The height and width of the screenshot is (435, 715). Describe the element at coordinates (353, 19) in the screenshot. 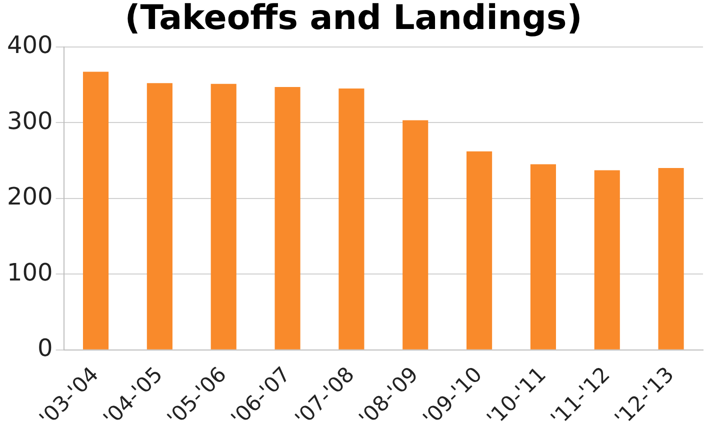

I see `chart-title: (Takeoffs and Landings)` at that location.